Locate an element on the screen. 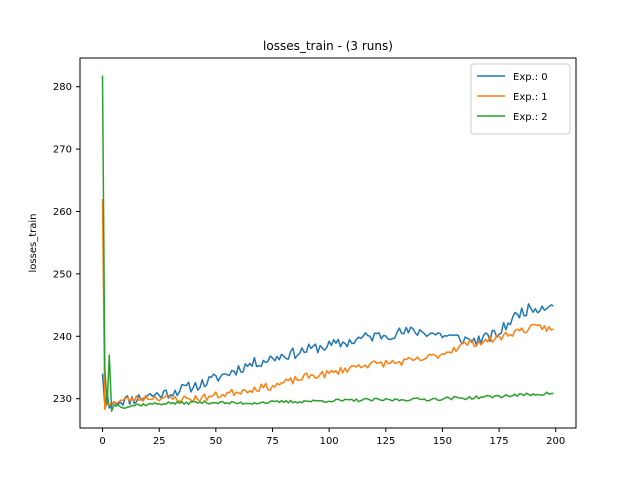 This screenshot has height=480, width=640. legend: Exp.: 0 Exp.: 1 Exp.: 2 is located at coordinates (520, 99).